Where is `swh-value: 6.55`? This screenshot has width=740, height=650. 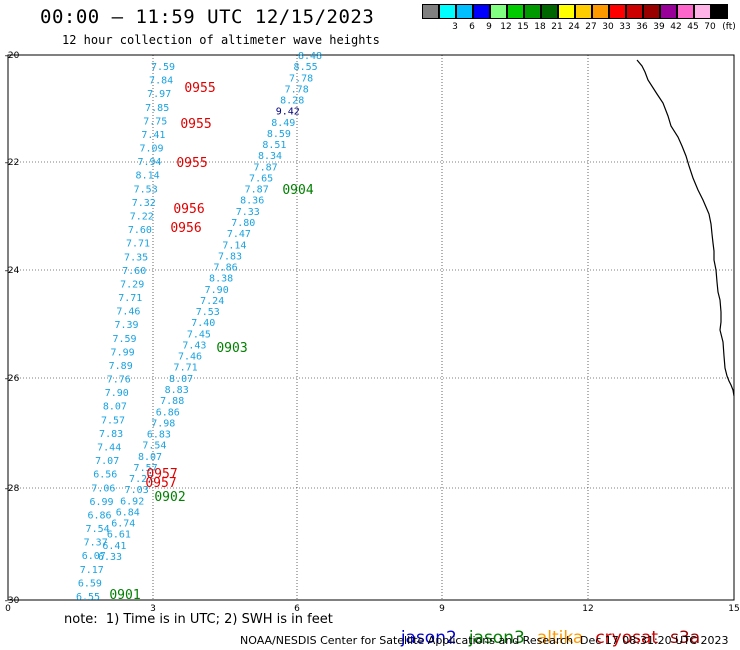 swh-value: 6.55 is located at coordinates (88, 597).